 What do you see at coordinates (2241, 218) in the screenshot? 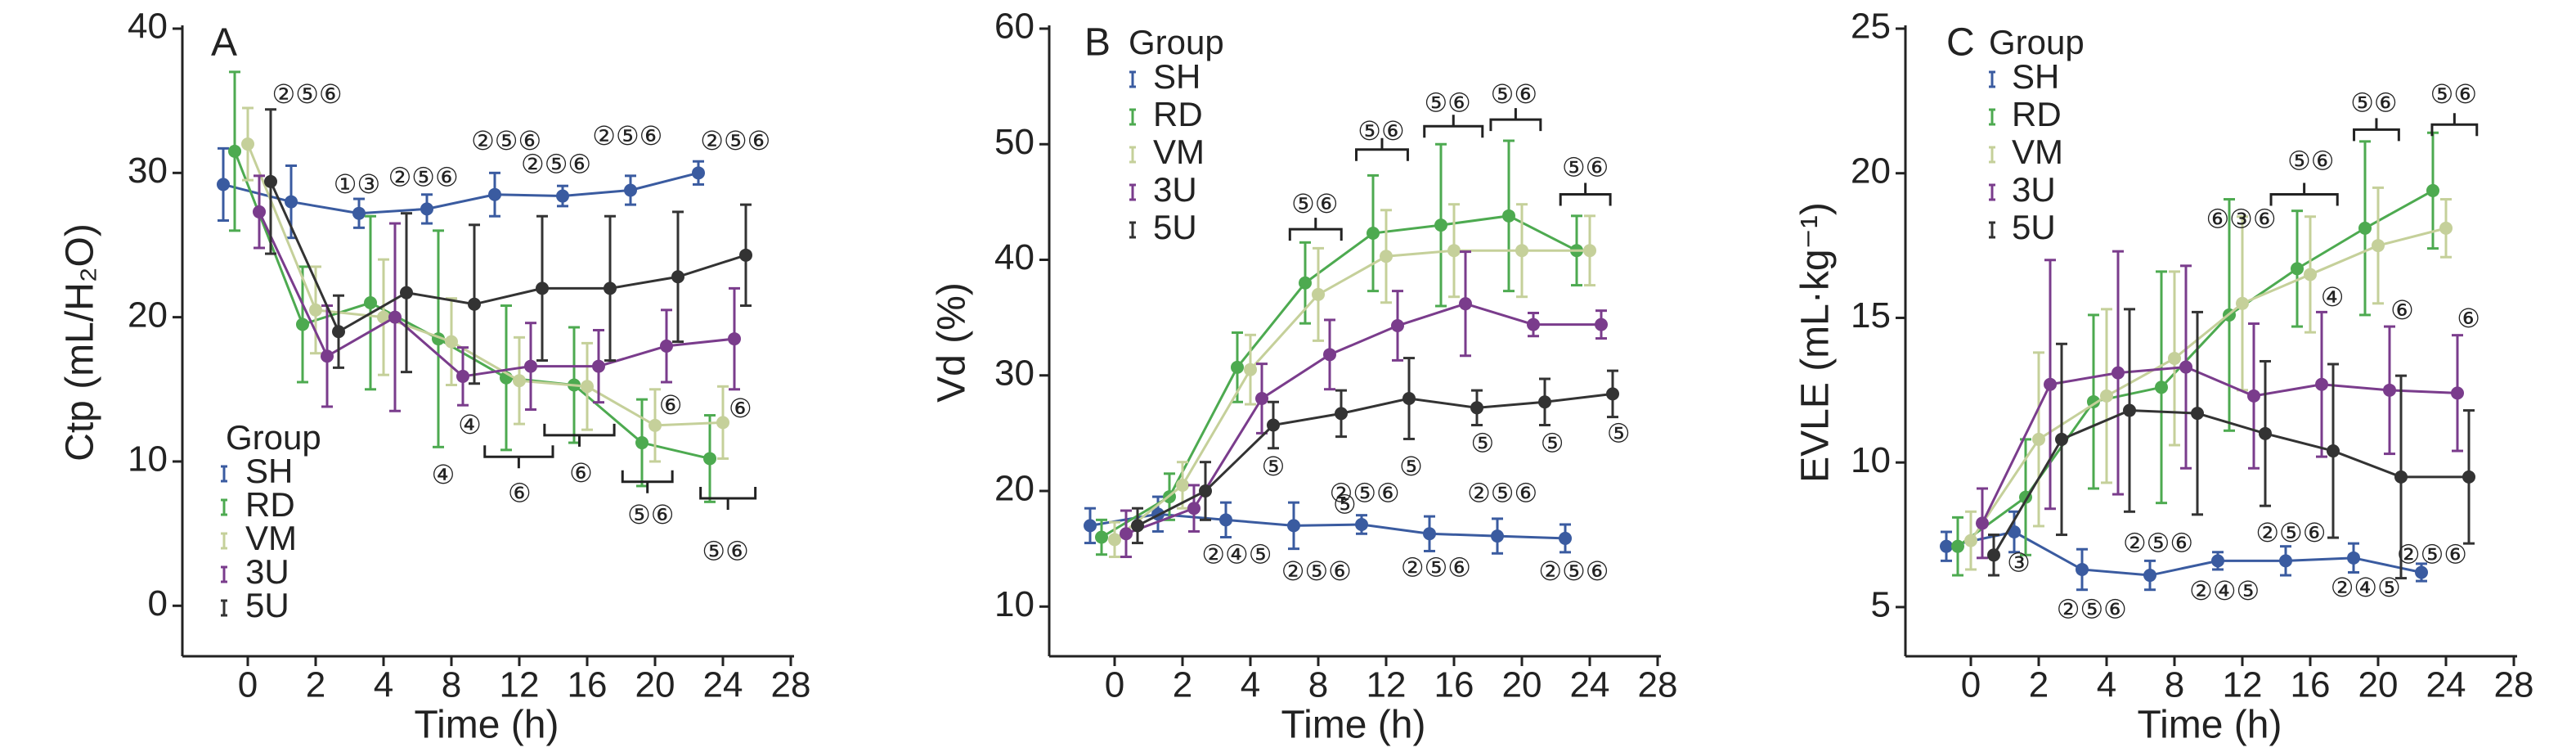
I see `annotation: ⑥③⑥` at bounding box center [2241, 218].